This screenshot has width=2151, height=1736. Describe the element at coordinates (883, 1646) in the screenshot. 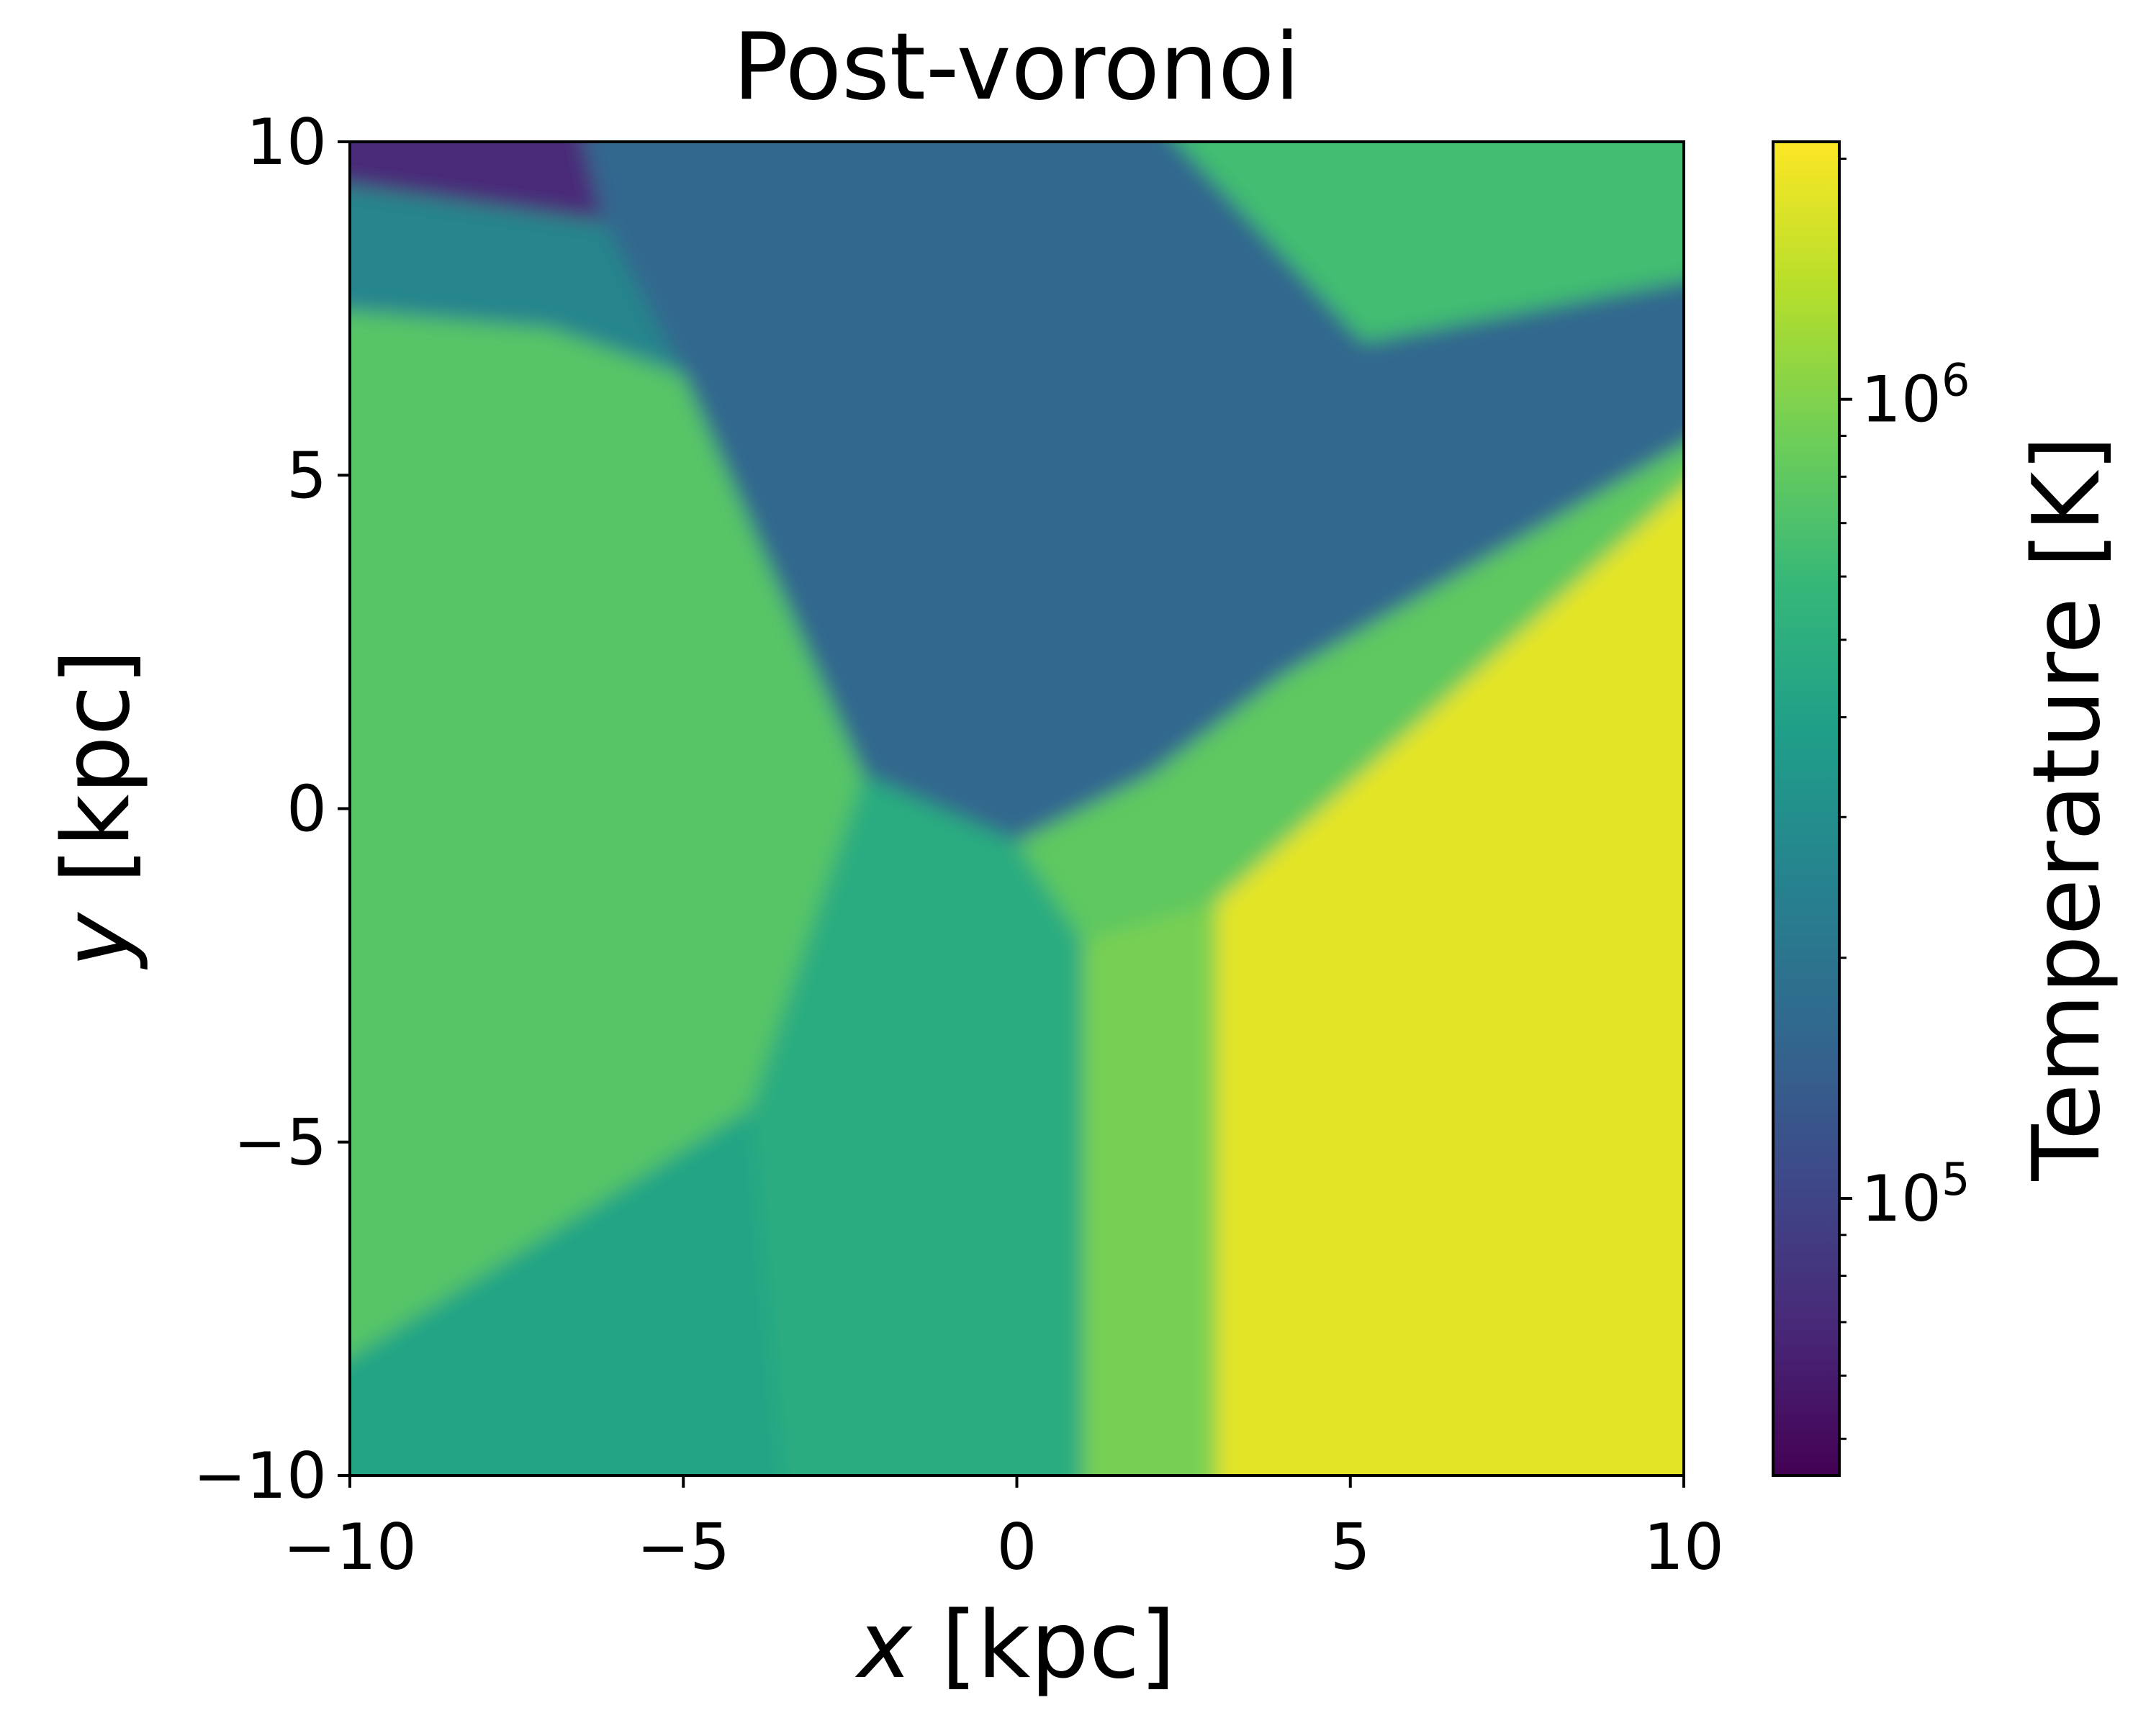

I see `x-axis-variable: x` at that location.